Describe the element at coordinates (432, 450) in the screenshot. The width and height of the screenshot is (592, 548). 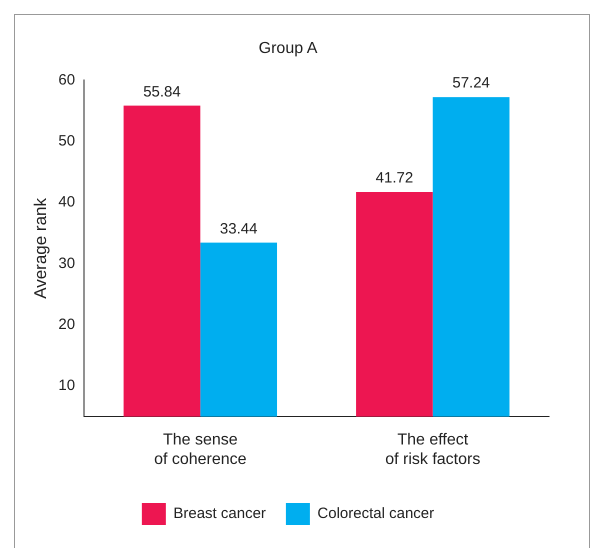
I see `x-tick-label: The effect of risk factors` at that location.